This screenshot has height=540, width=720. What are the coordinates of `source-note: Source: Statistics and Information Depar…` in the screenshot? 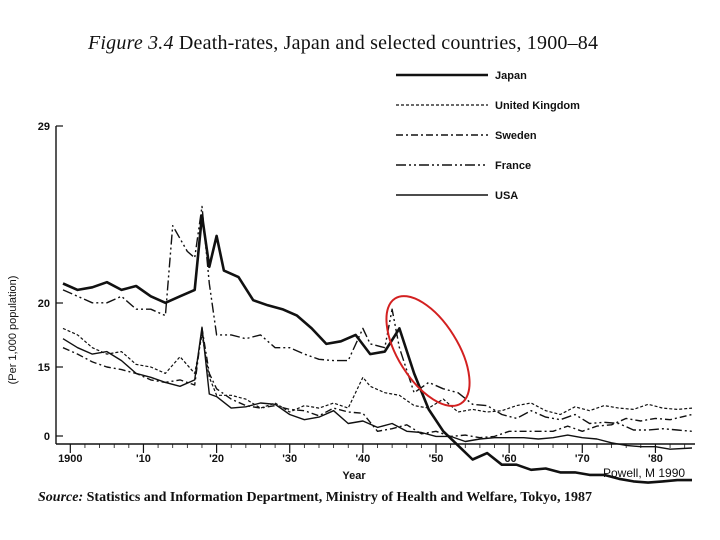 It's located at (315, 498).